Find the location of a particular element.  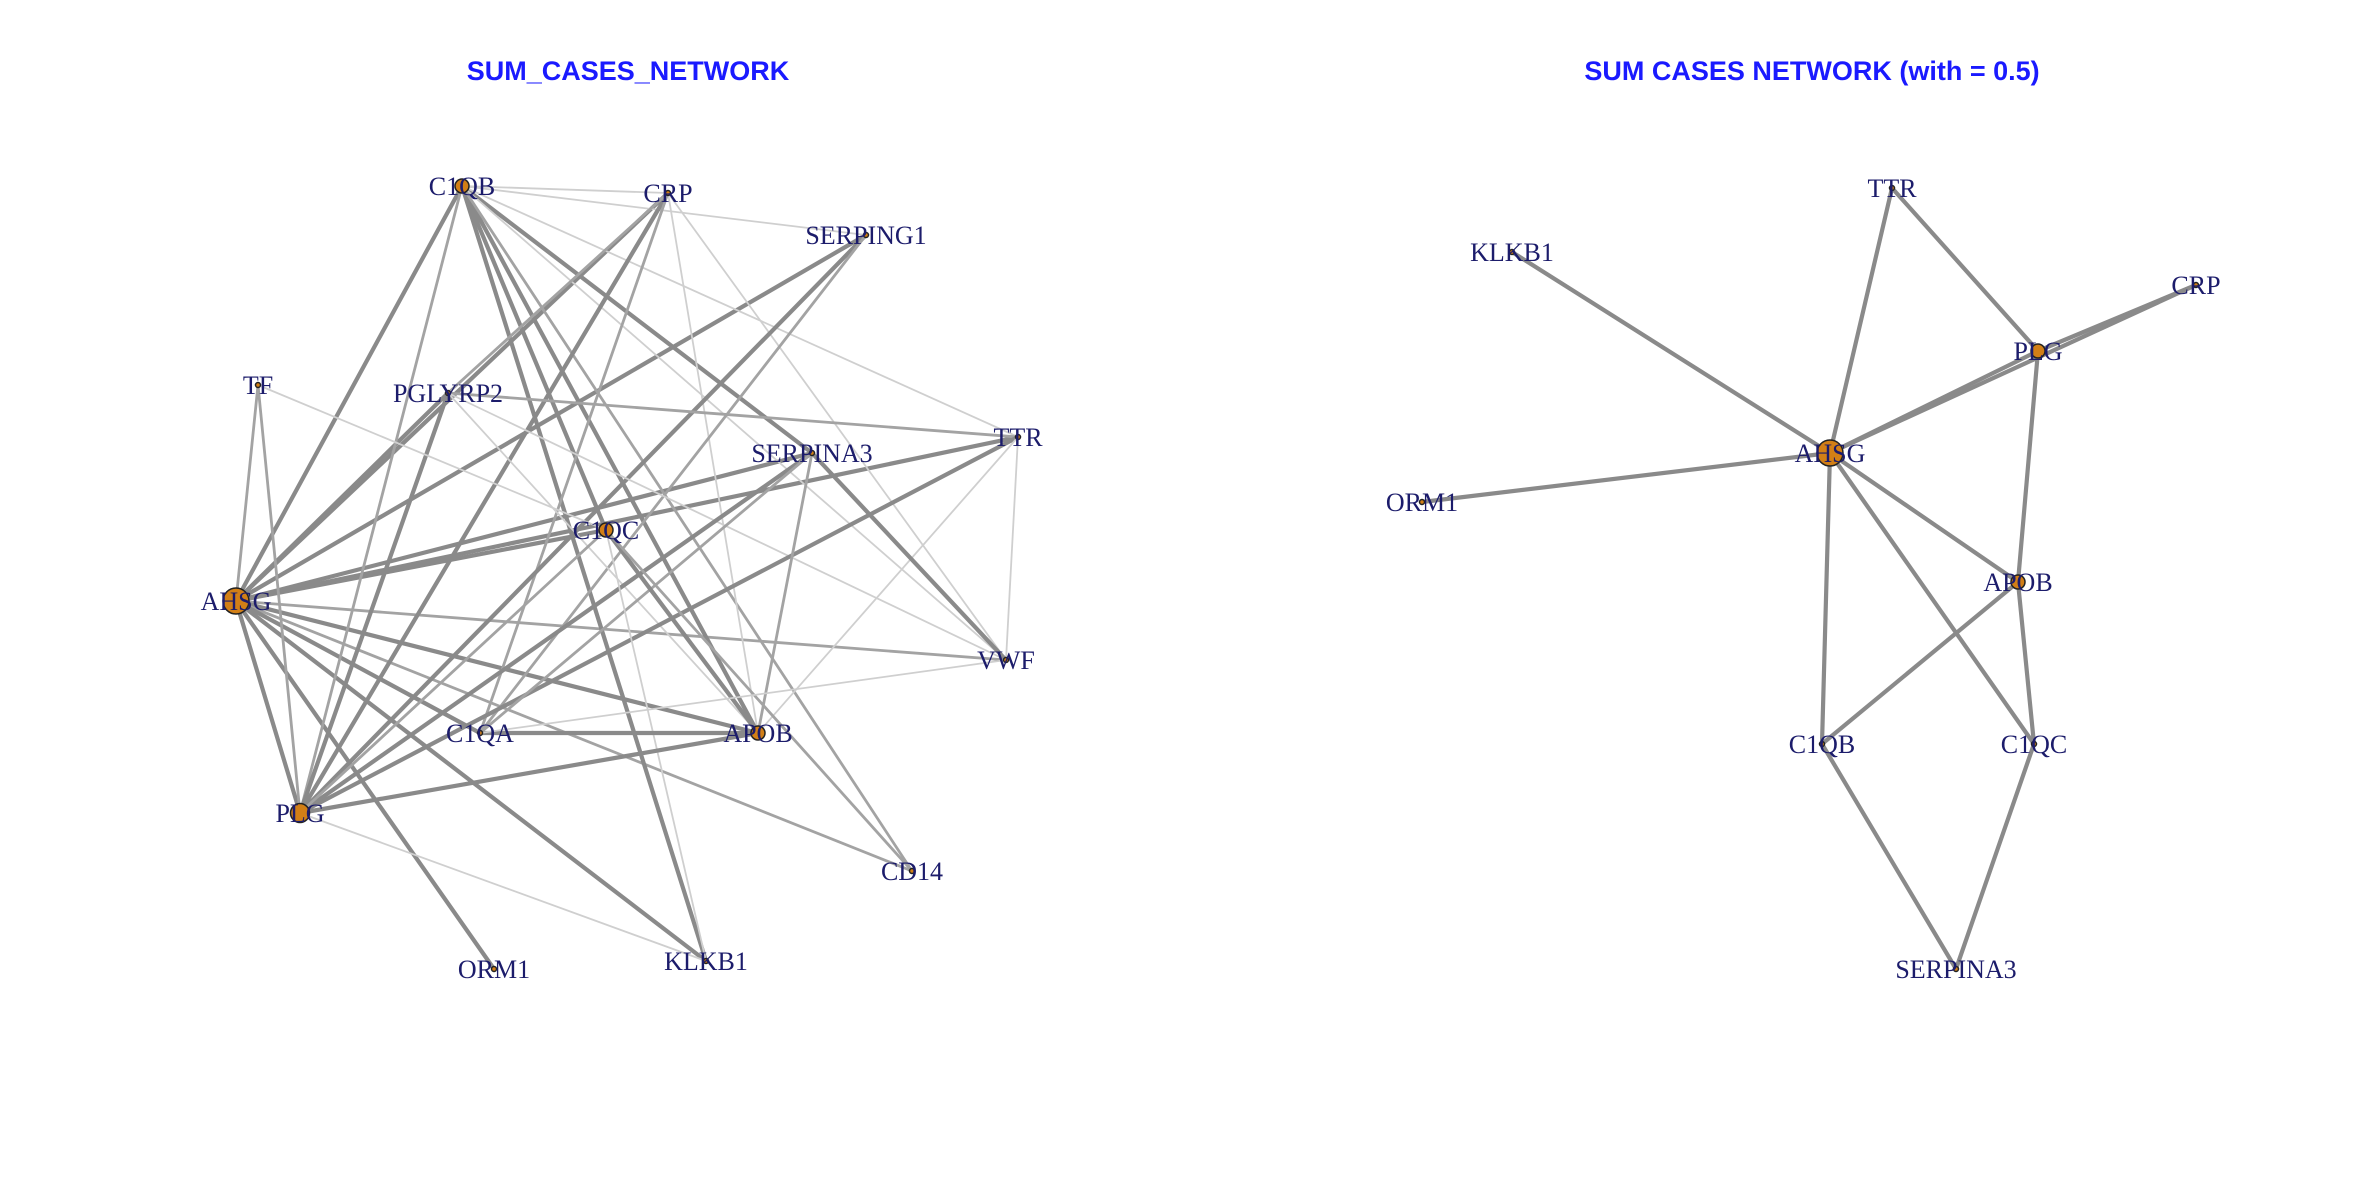

node-c1qc is located at coordinates (2034, 744).